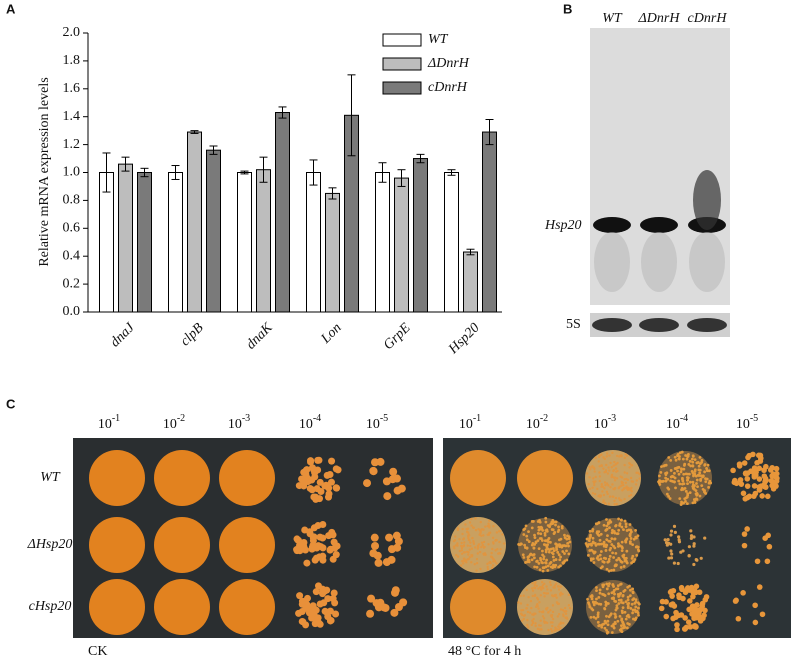 The height and width of the screenshot is (662, 800). I want to click on dilution-exponent: -4, so click(317, 418).